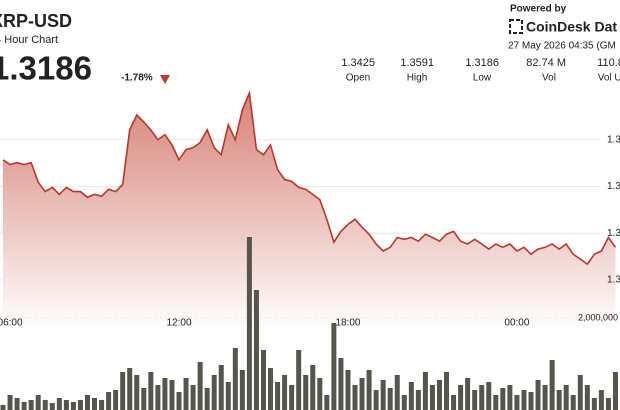 This screenshot has width=620, height=410. What do you see at coordinates (29, 40) in the screenshot?
I see `subtitle: 24 Hour Chart` at bounding box center [29, 40].